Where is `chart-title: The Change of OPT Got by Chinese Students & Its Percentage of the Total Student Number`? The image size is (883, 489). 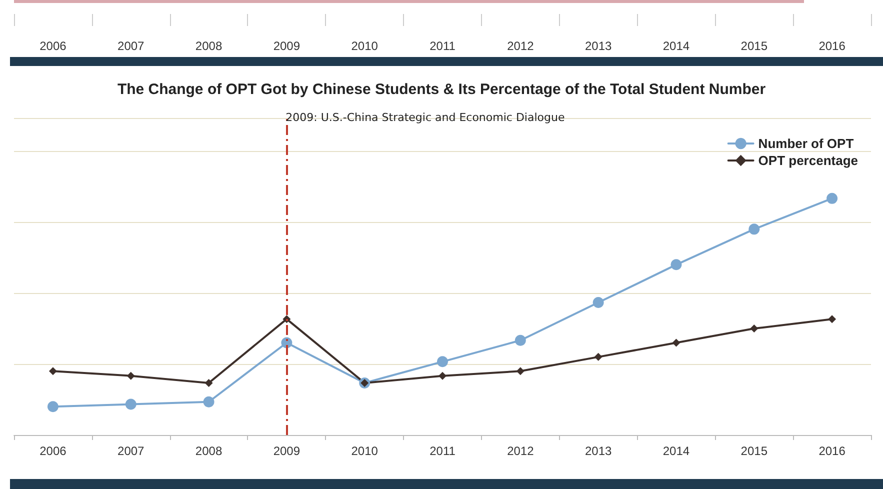 chart-title: The Change of OPT Got by Chinese Students & Its Percentage of the Total Student Number is located at coordinates (441, 89).